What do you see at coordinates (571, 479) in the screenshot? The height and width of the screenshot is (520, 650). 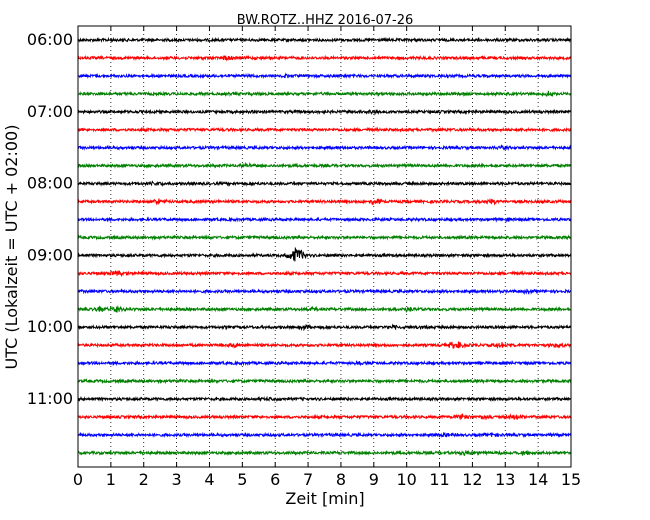 I see `x-tick-label: 15` at bounding box center [571, 479].